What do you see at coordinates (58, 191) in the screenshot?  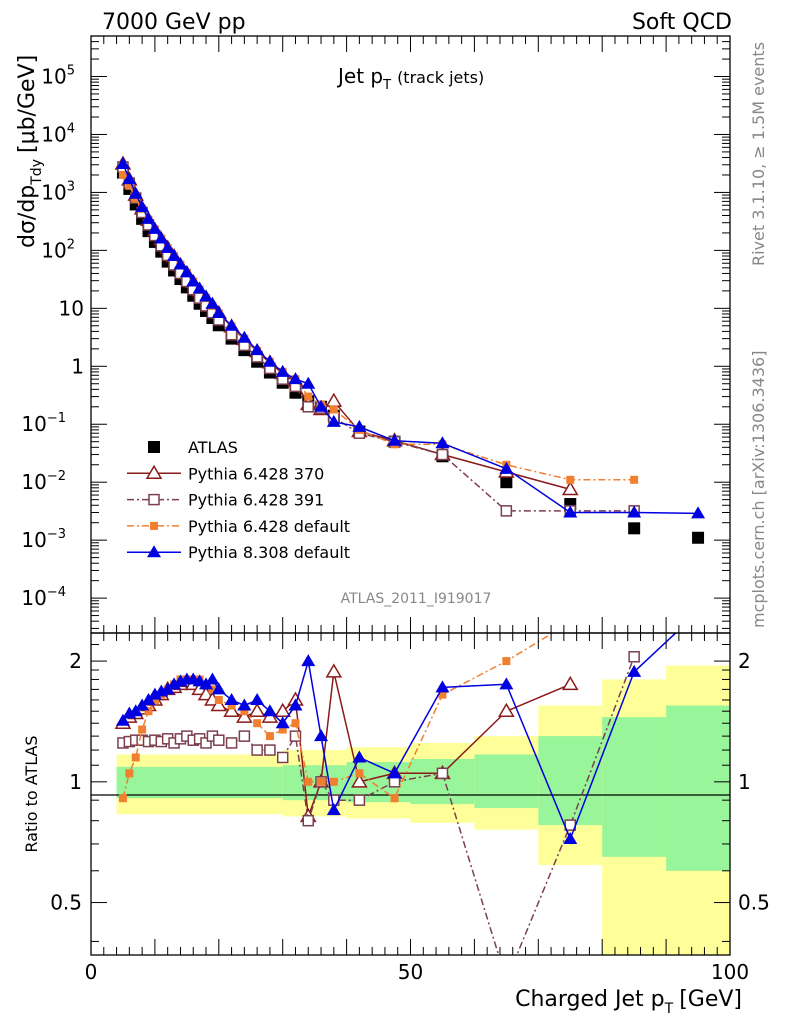 I see `main-y-tick-label: 10³` at bounding box center [58, 191].